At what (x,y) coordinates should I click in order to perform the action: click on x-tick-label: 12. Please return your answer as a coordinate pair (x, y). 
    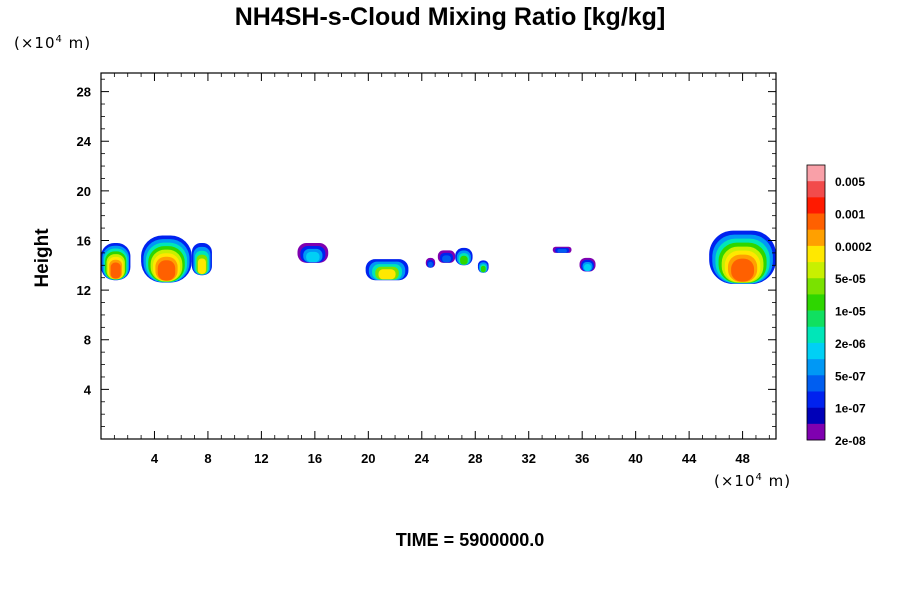
    Looking at the image, I should click on (261, 458).